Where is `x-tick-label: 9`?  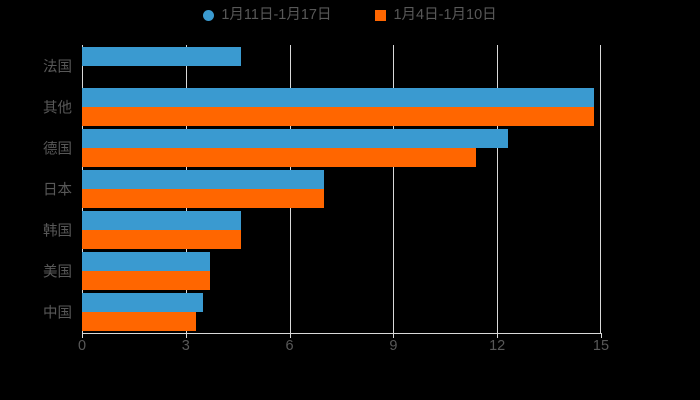 x-tick-label: 9 is located at coordinates (393, 346).